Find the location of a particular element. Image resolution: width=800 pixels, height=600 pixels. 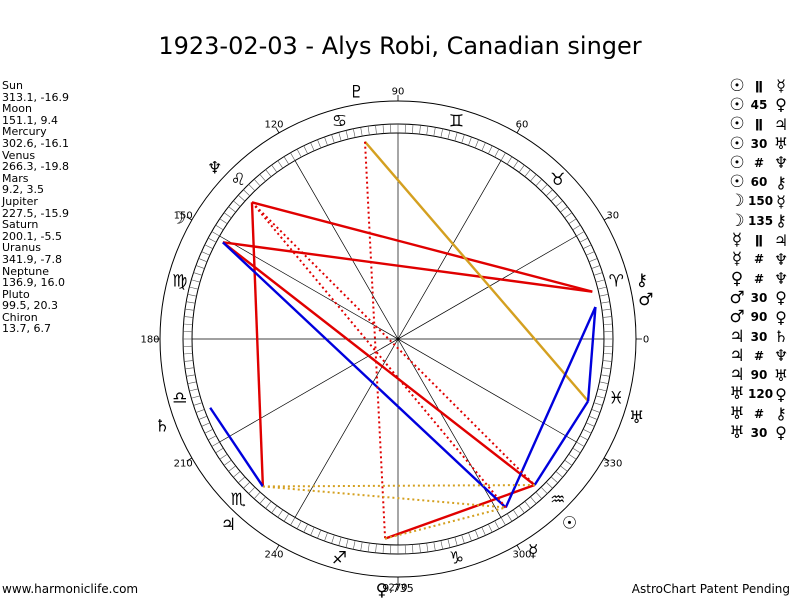

aspect-planet-1-glyph: ☽ is located at coordinates (737, 201).